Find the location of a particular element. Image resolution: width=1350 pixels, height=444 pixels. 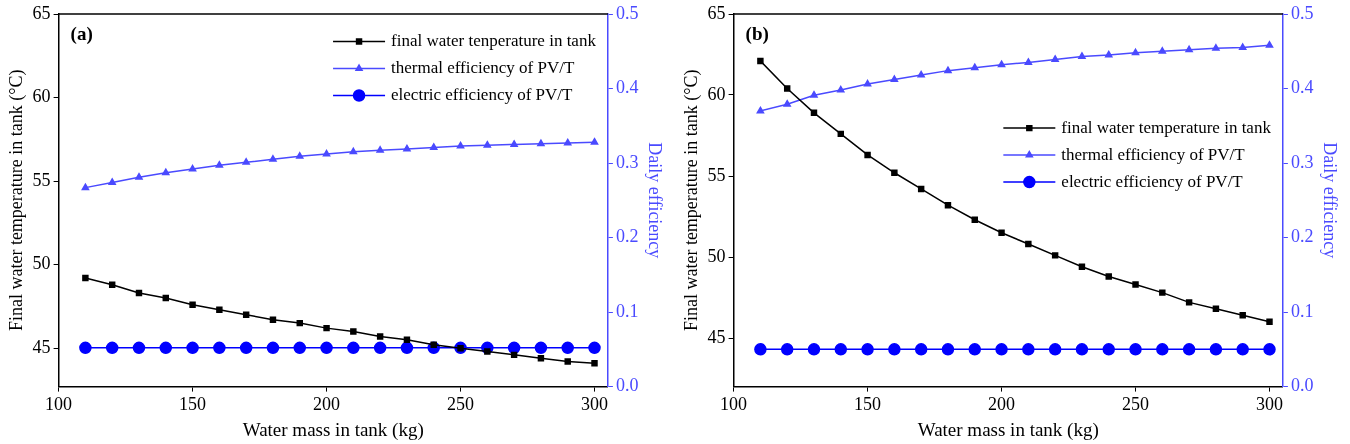

legend-label: final water tenperature in tank is located at coordinates (494, 40).